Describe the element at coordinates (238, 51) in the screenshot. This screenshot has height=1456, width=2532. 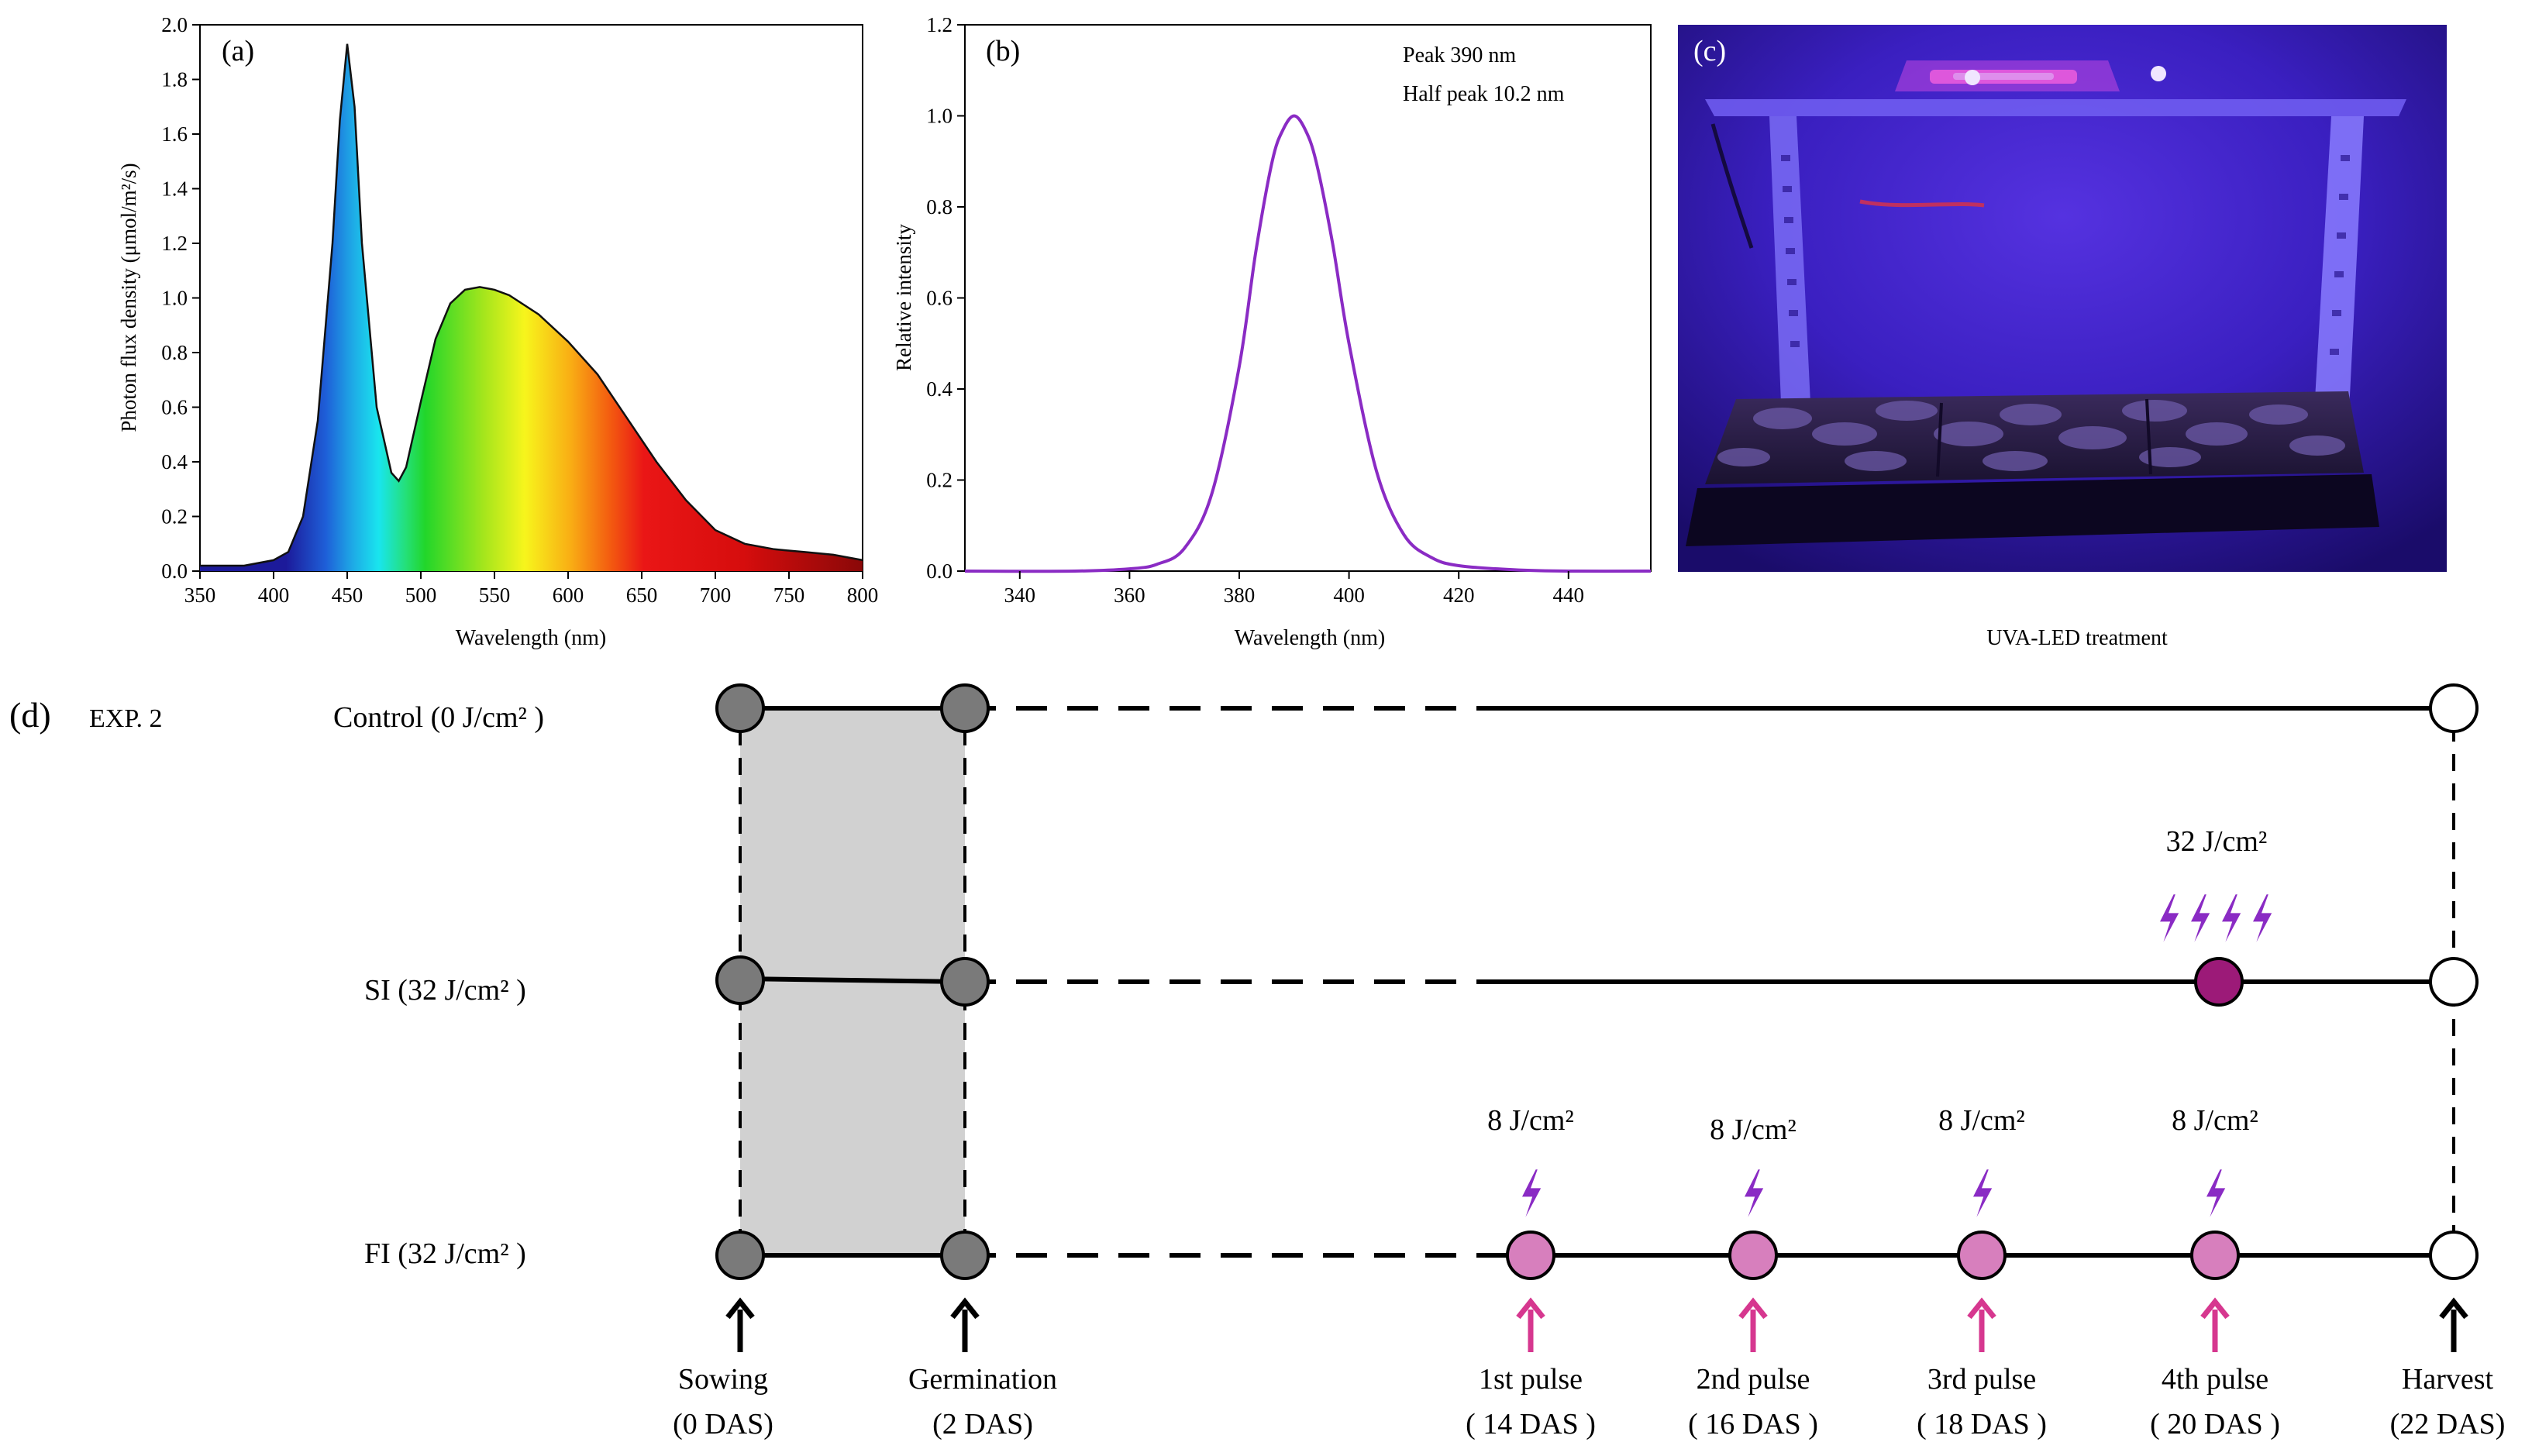
I see `panel-tag-a: (a)` at that location.